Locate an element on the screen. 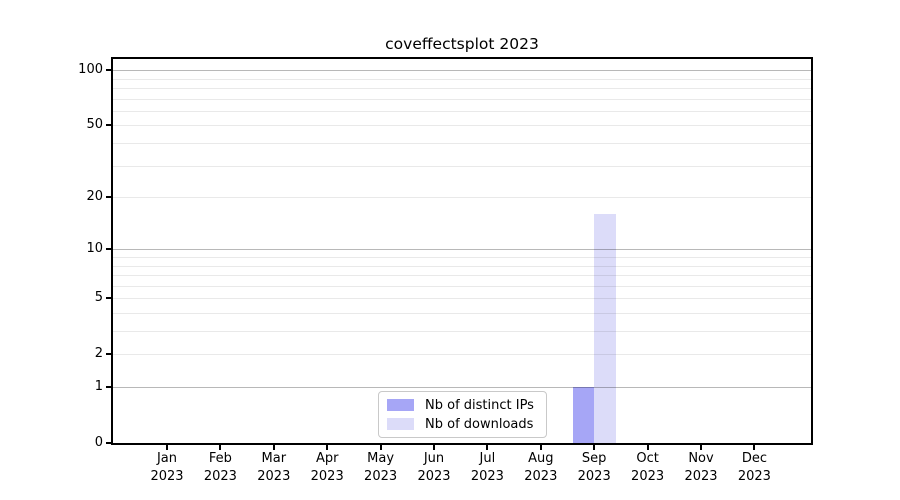 The image size is (900, 500). legend-item-downloads: Nb of downloads is located at coordinates (462, 424).